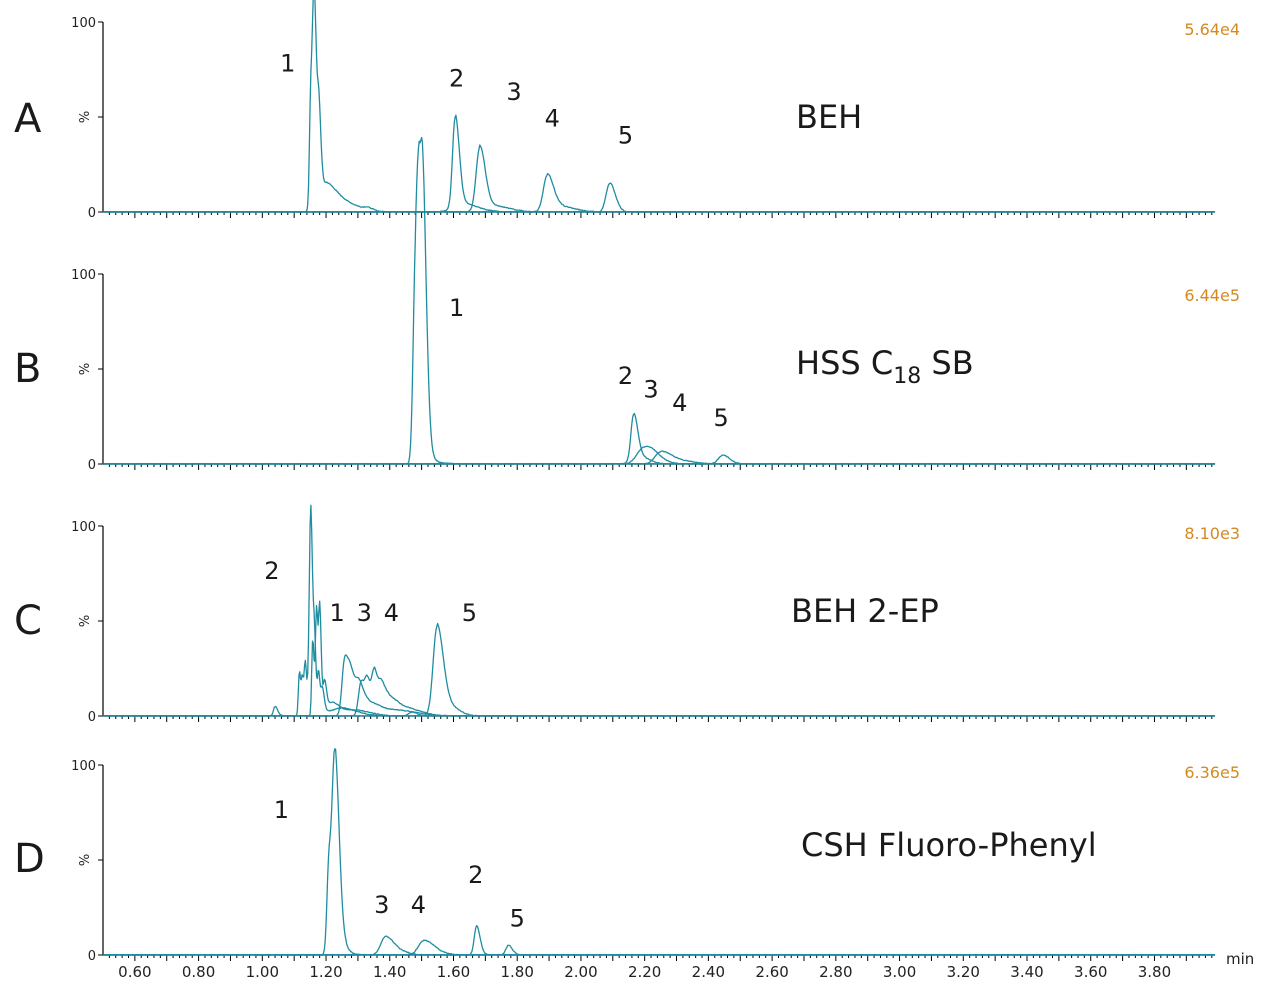  I want to click on column-label-main: HSS C, so click(844, 363).